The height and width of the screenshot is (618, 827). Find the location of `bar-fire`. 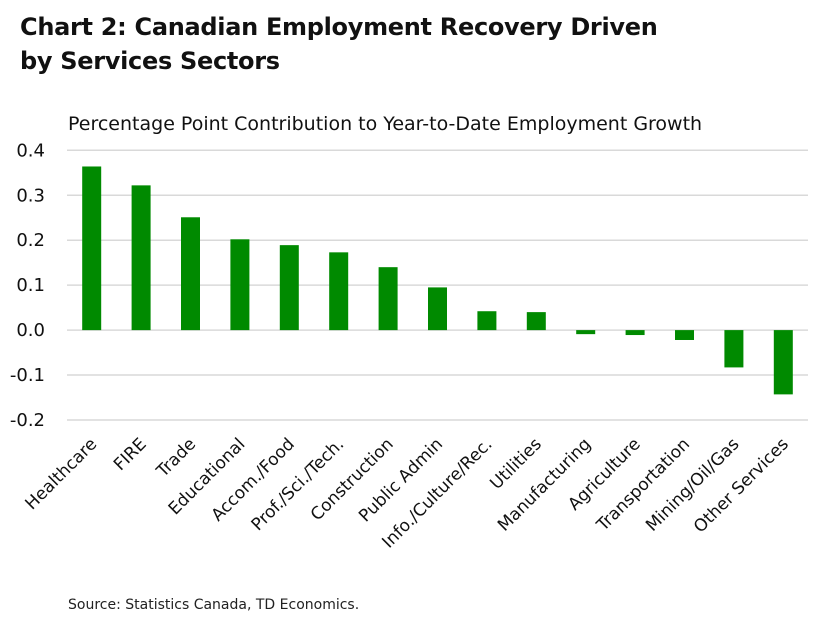

bar-fire is located at coordinates (141, 258).